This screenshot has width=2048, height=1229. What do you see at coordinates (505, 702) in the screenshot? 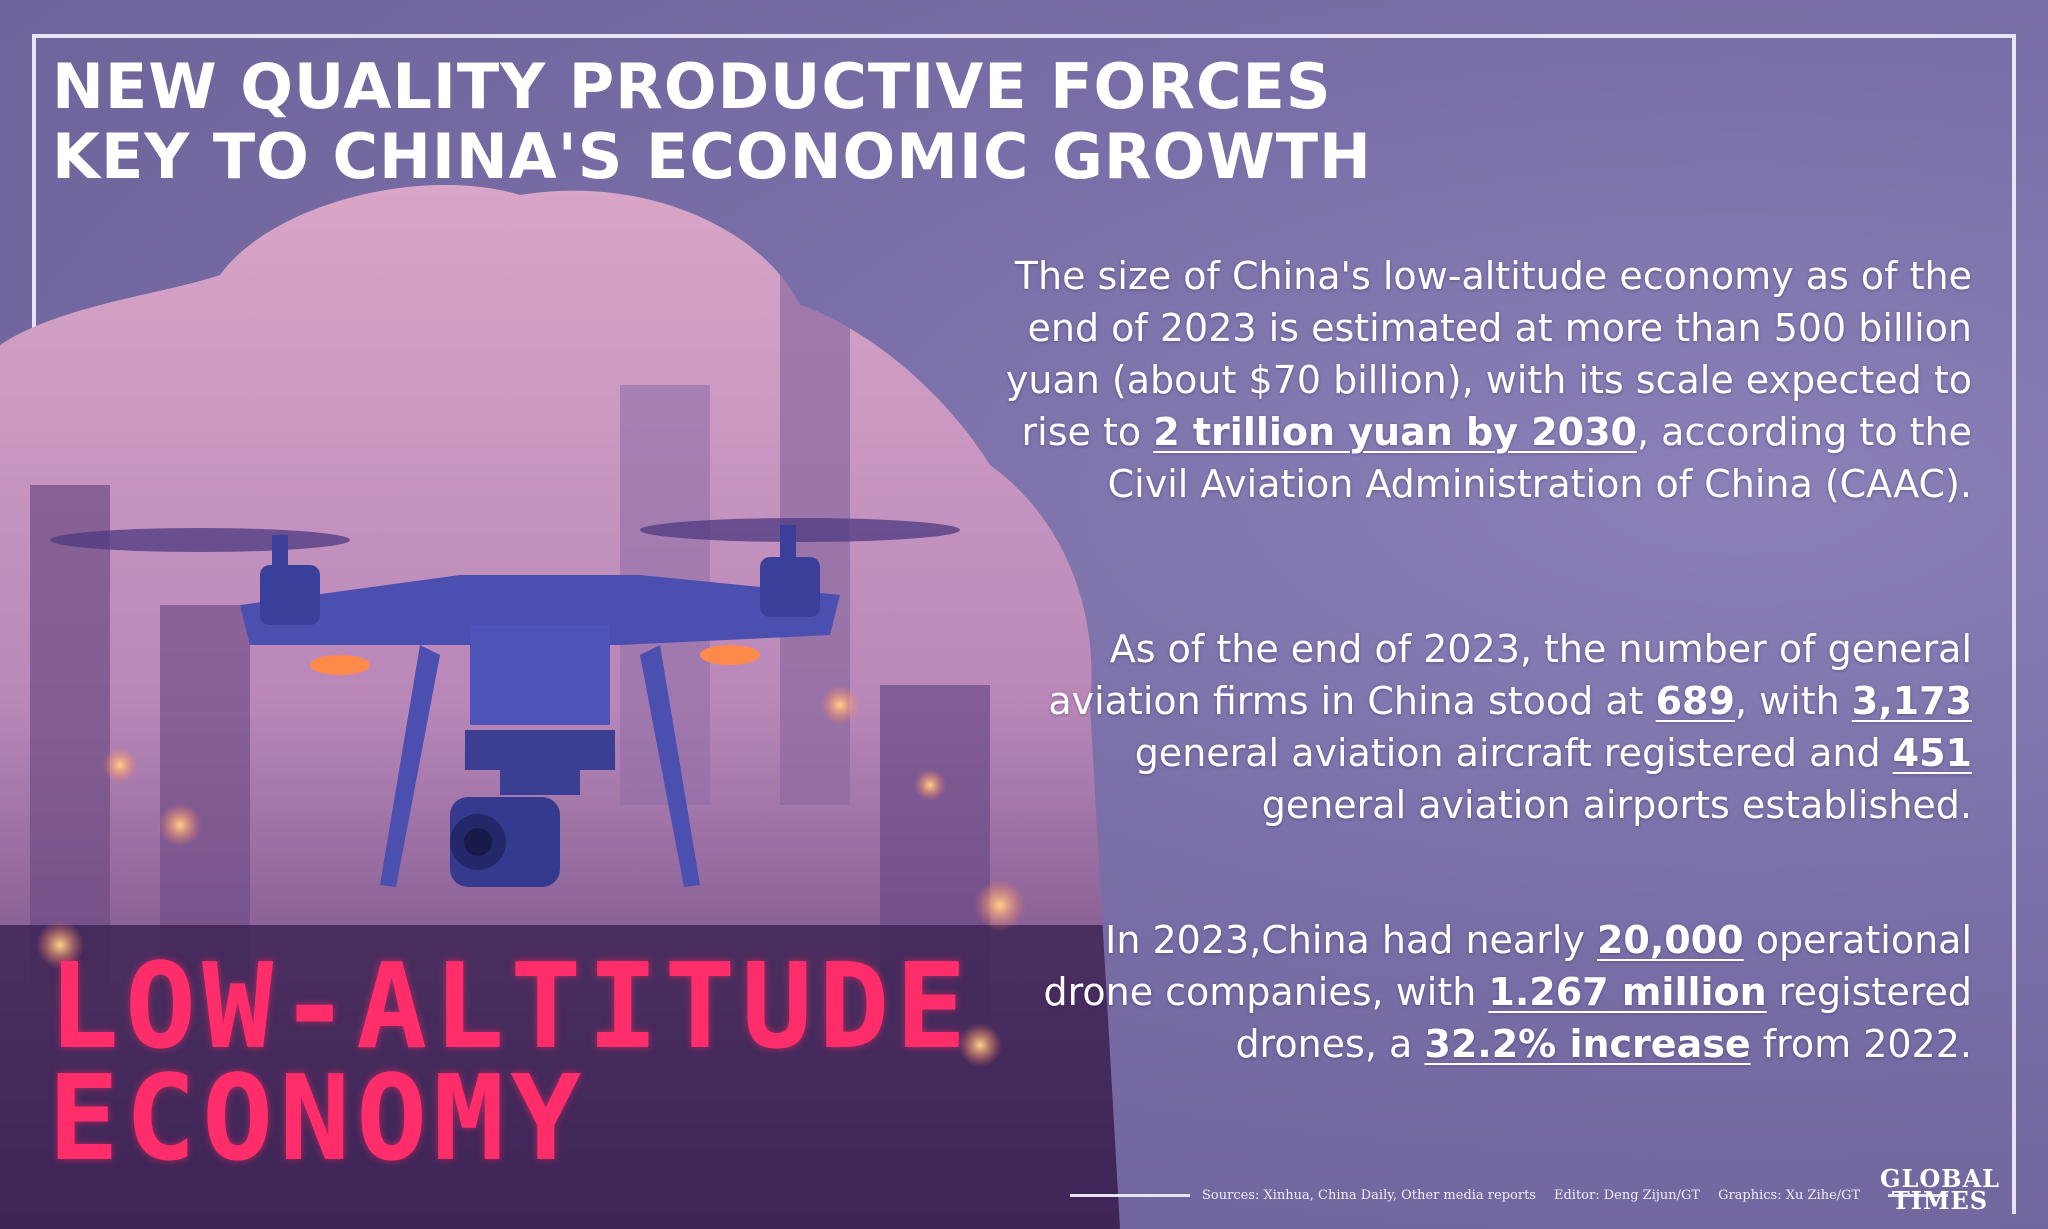
I see `drone-icon` at bounding box center [505, 702].